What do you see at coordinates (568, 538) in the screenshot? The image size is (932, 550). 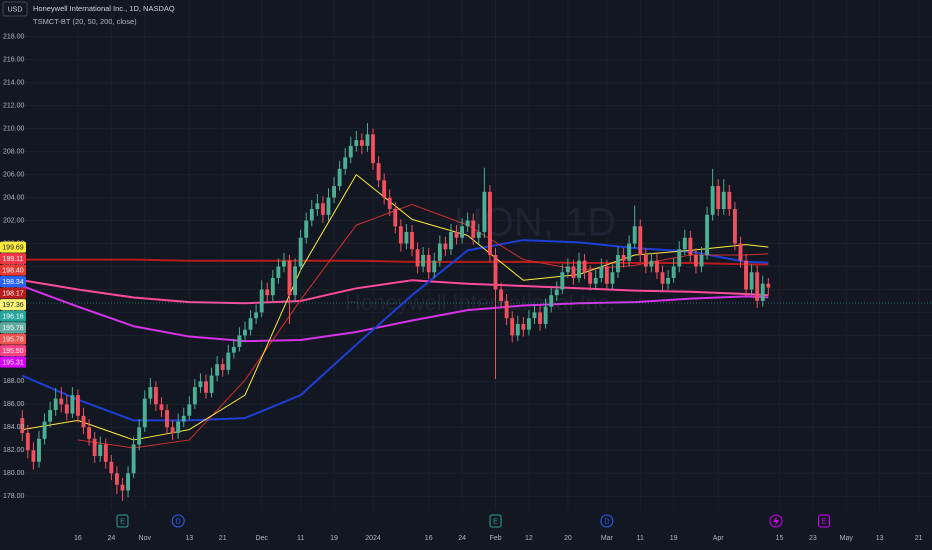 I see `x-tick-label: 20` at bounding box center [568, 538].